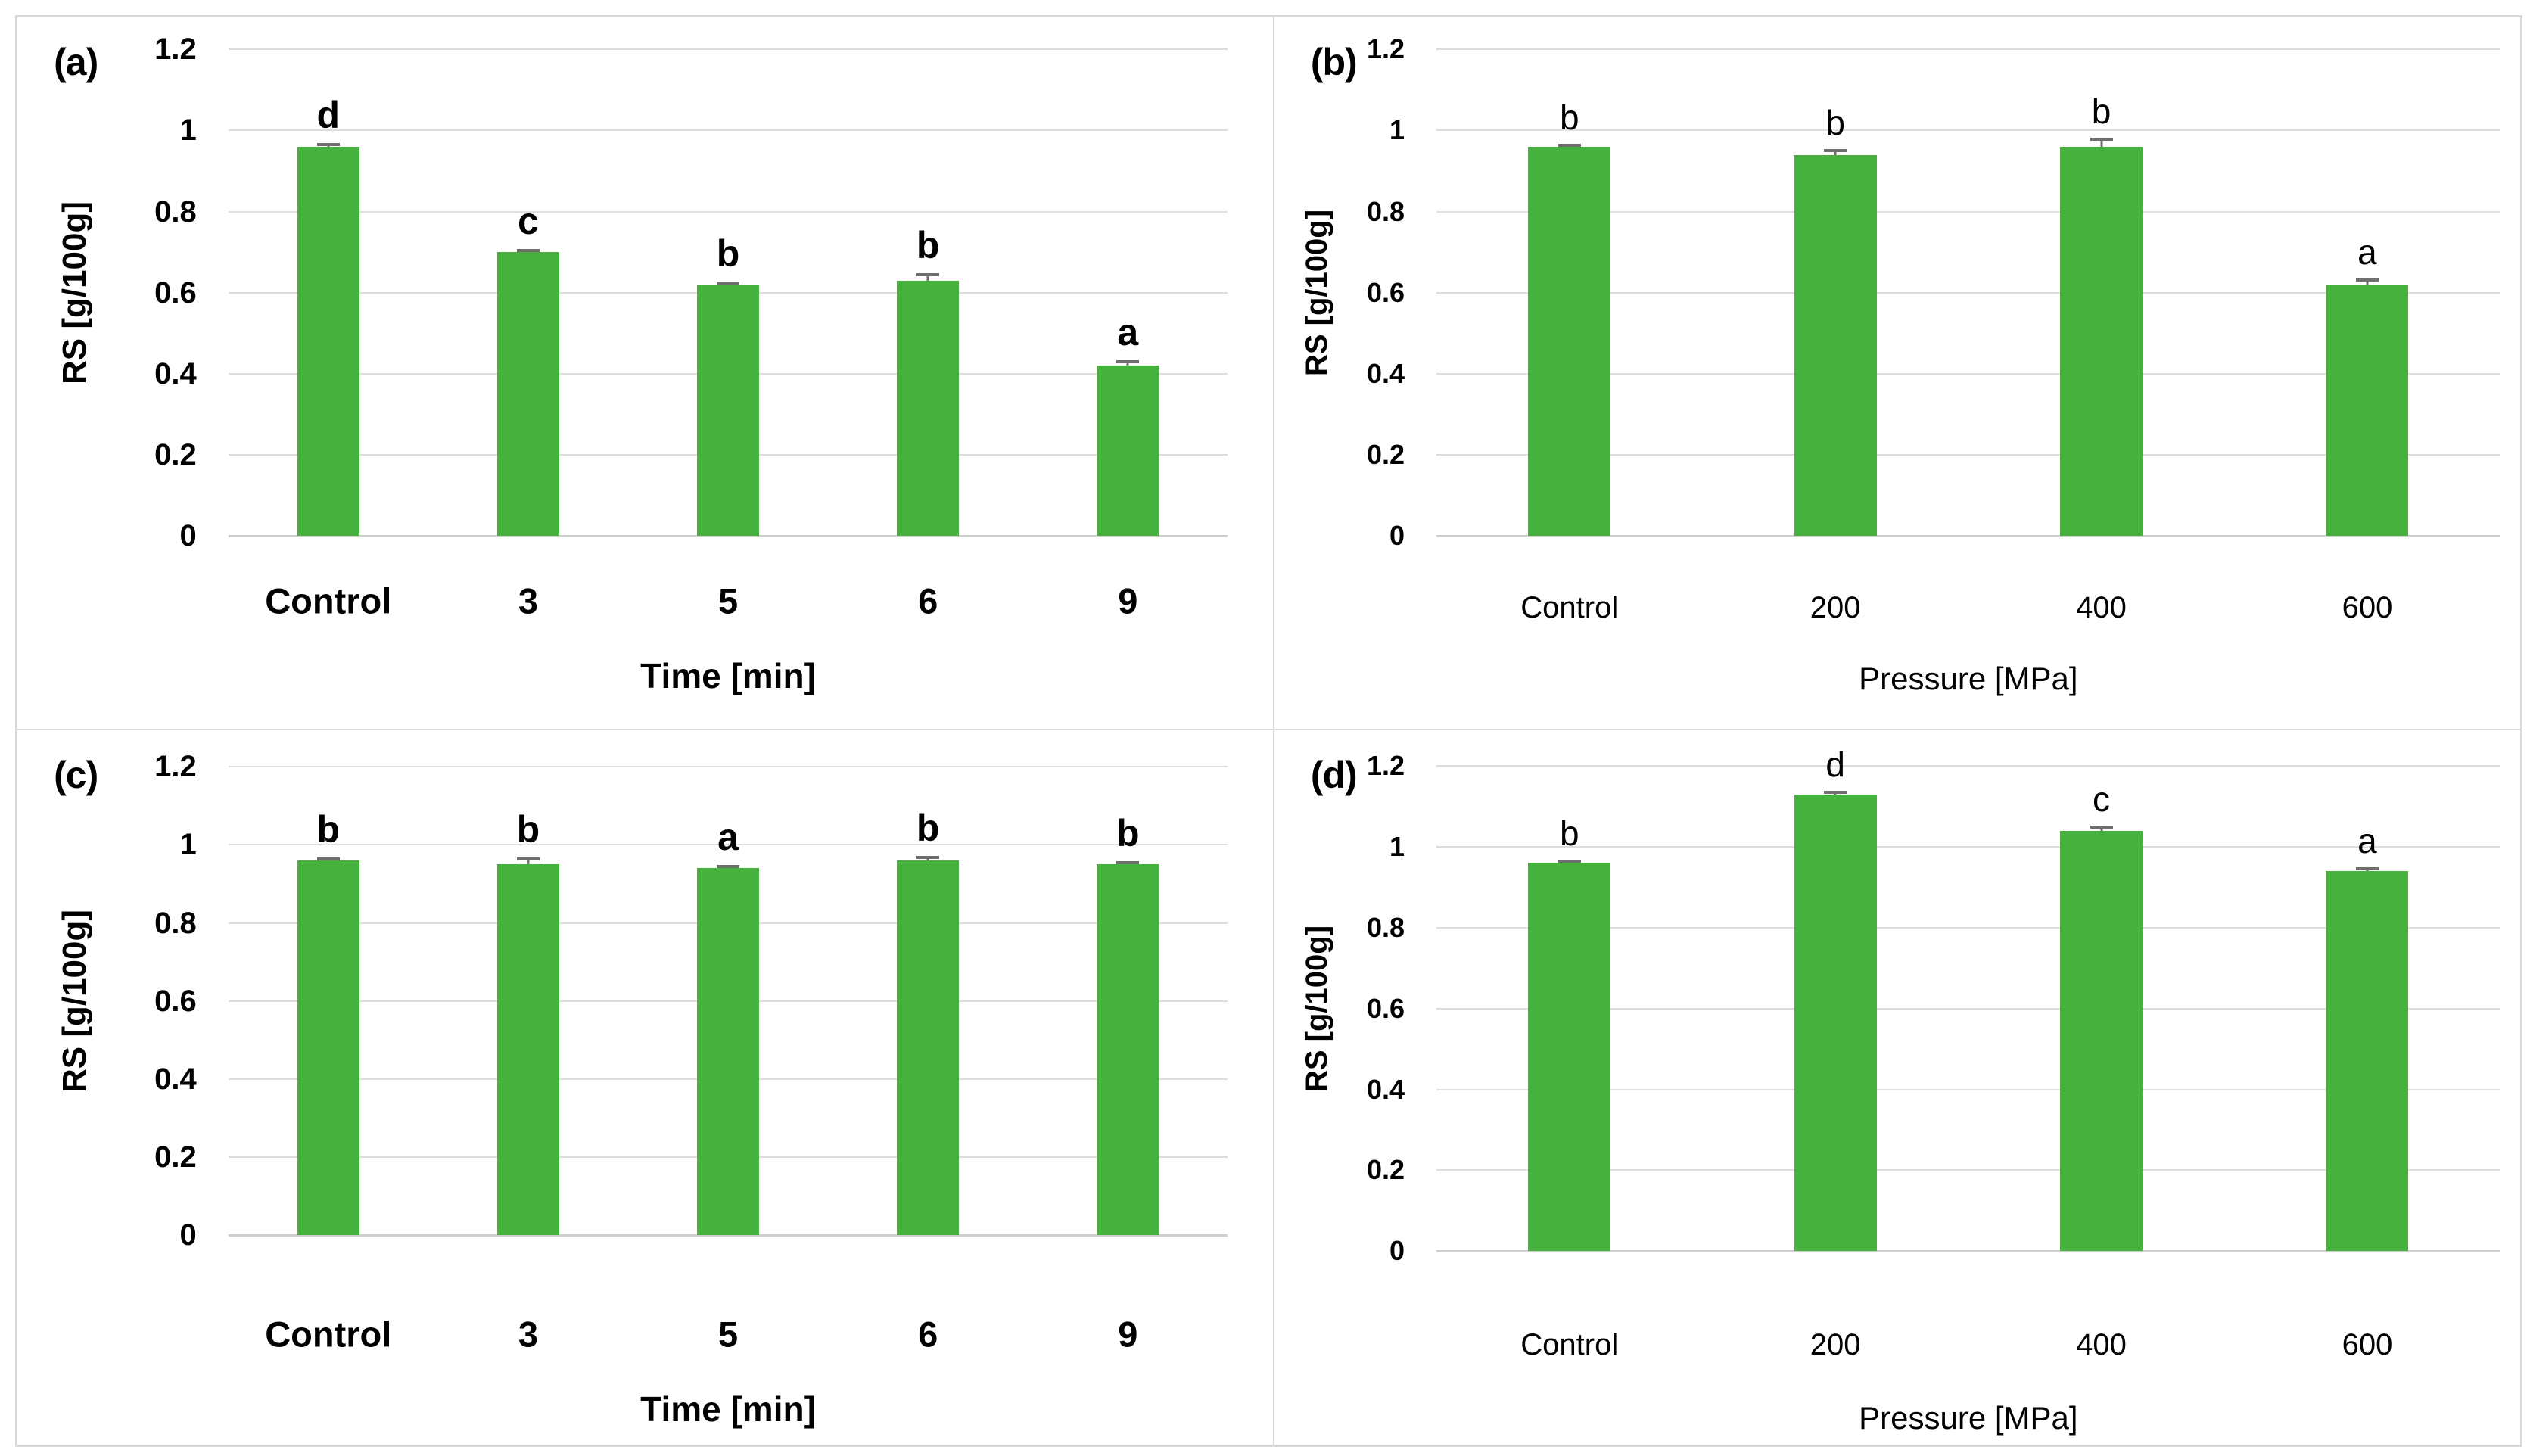  I want to click on x-axis-title: Time [min], so click(728, 675).